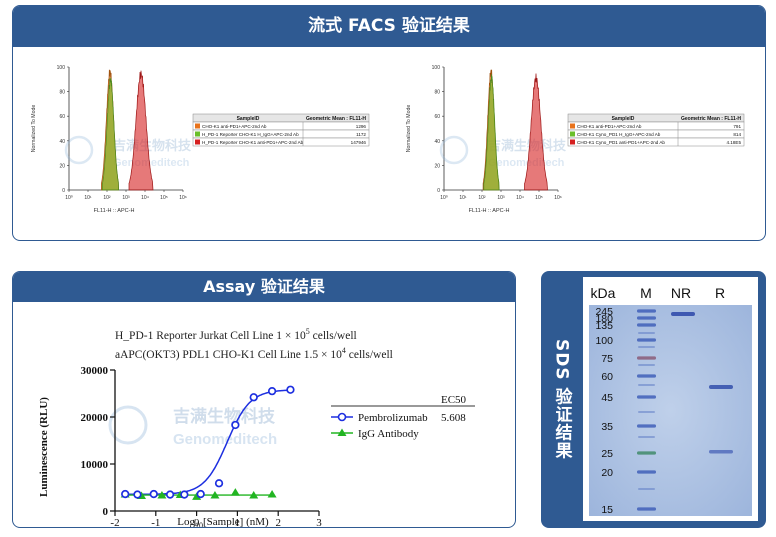 This screenshot has width=776, height=537. What do you see at coordinates (264, 287) in the screenshot?
I see `assay-title: Assay 验证结果` at bounding box center [264, 287].